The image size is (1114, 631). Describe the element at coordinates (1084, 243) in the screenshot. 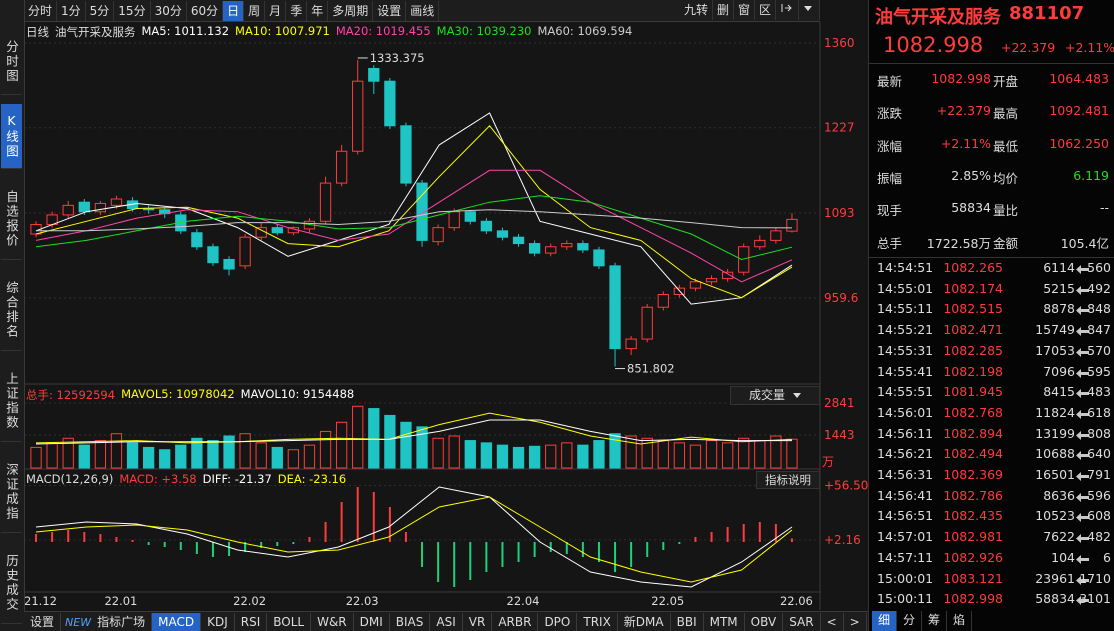

I see `stat-value: 105.4亿` at that location.